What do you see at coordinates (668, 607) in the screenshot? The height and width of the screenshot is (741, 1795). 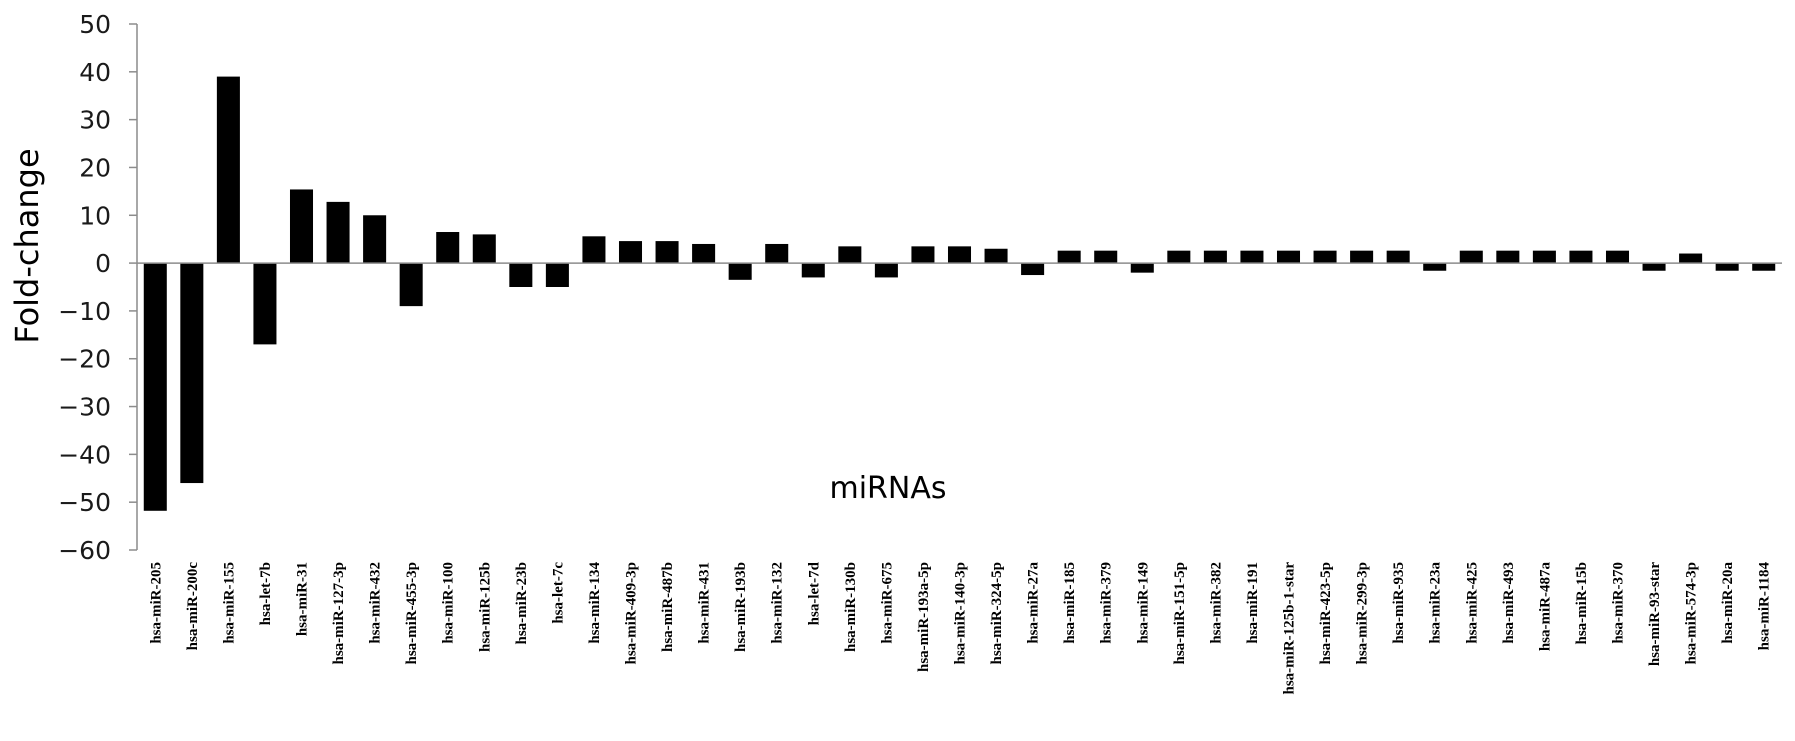 I see `category-label: hsa-miR-487b` at bounding box center [668, 607].